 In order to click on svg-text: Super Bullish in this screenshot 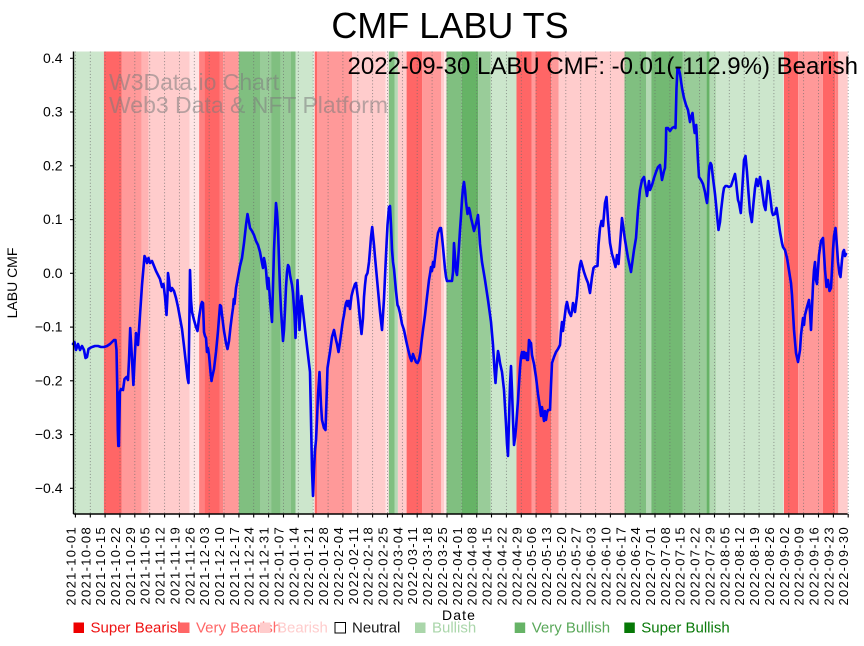, I will do `click(685, 628)`.